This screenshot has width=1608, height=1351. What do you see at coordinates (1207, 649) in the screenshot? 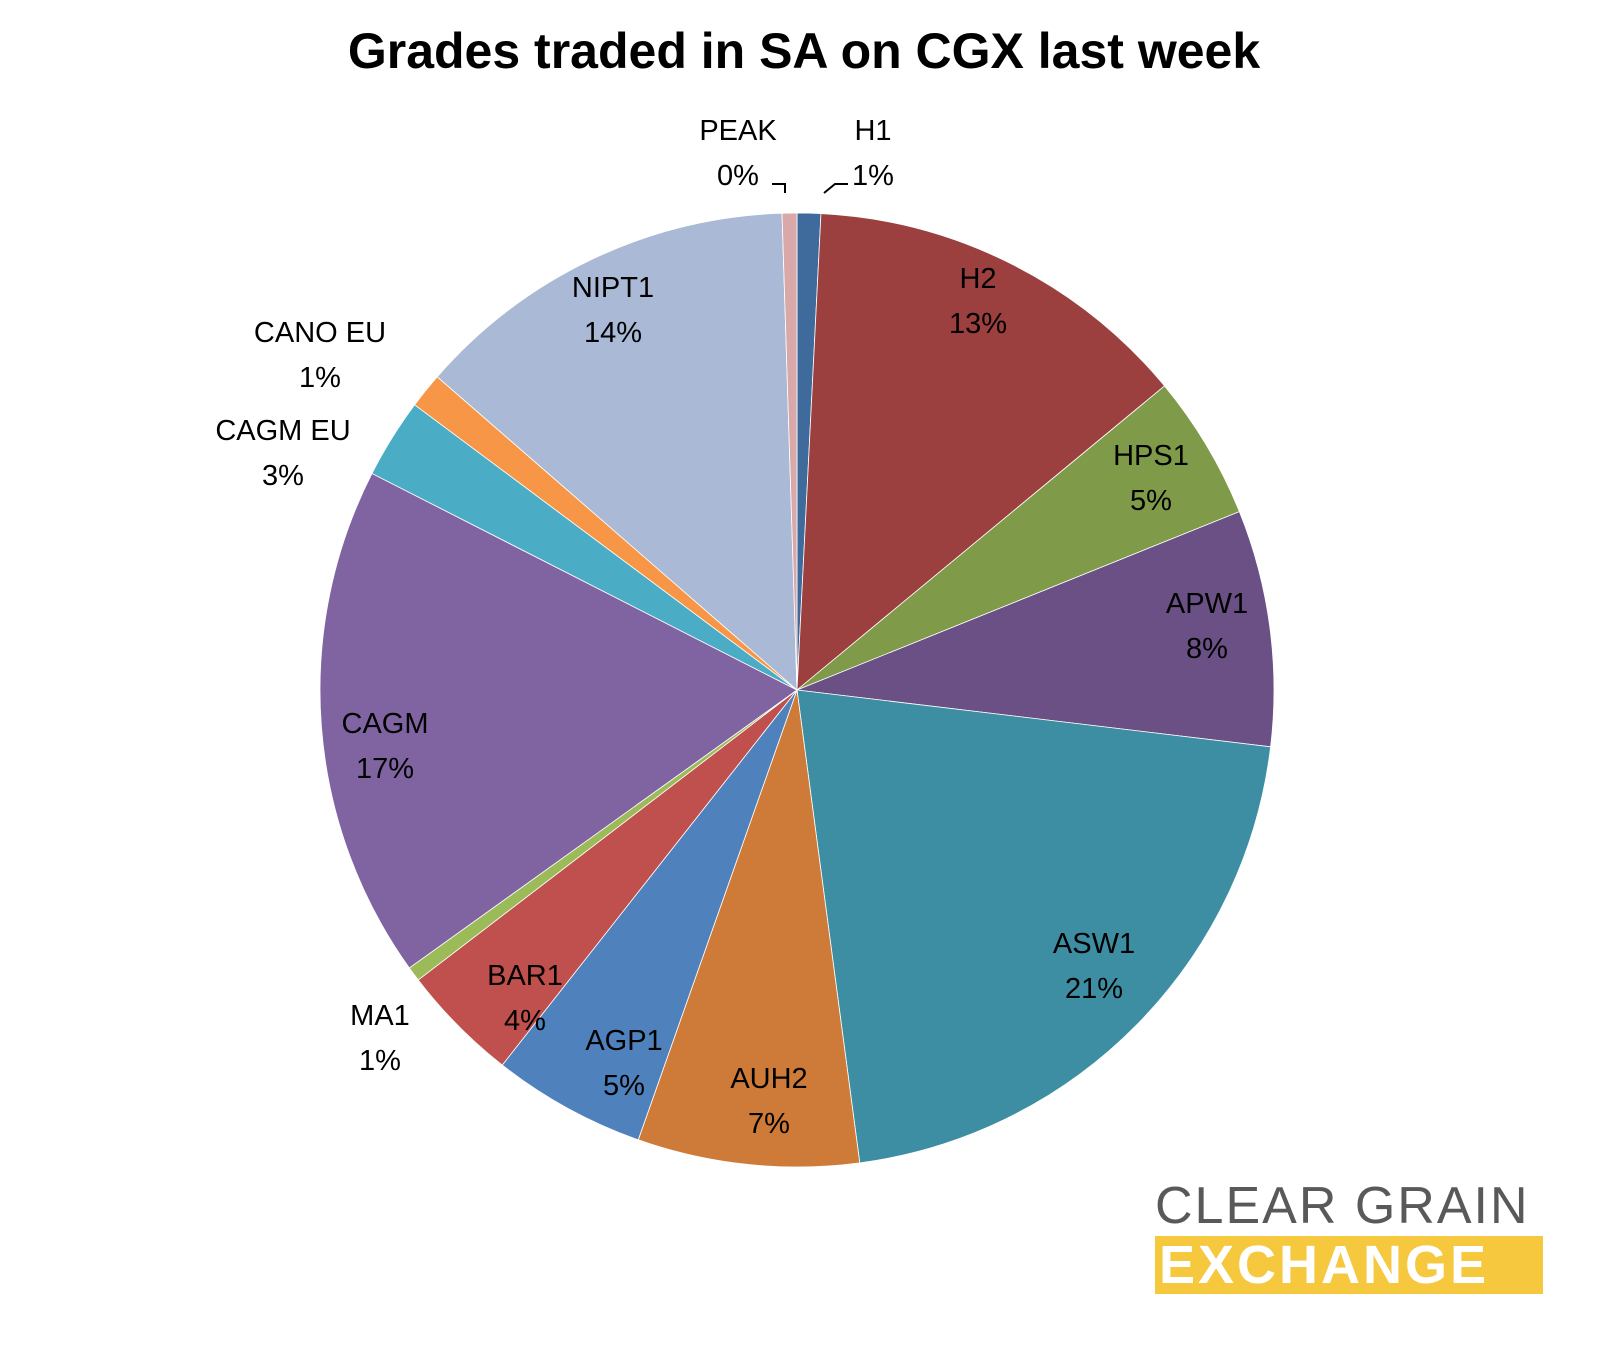
I see `slice-percent-apw1: 8%` at bounding box center [1207, 649].